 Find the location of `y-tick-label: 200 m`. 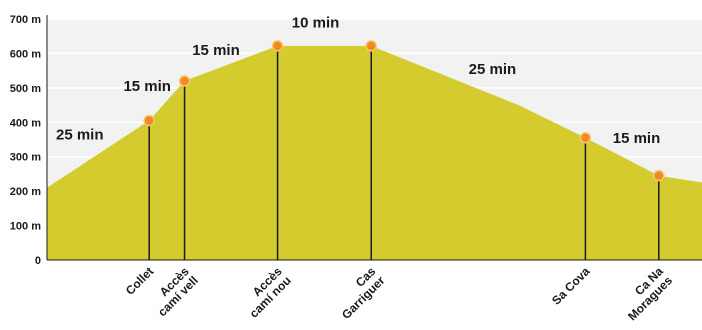

y-tick-label: 200 m is located at coordinates (25, 192).